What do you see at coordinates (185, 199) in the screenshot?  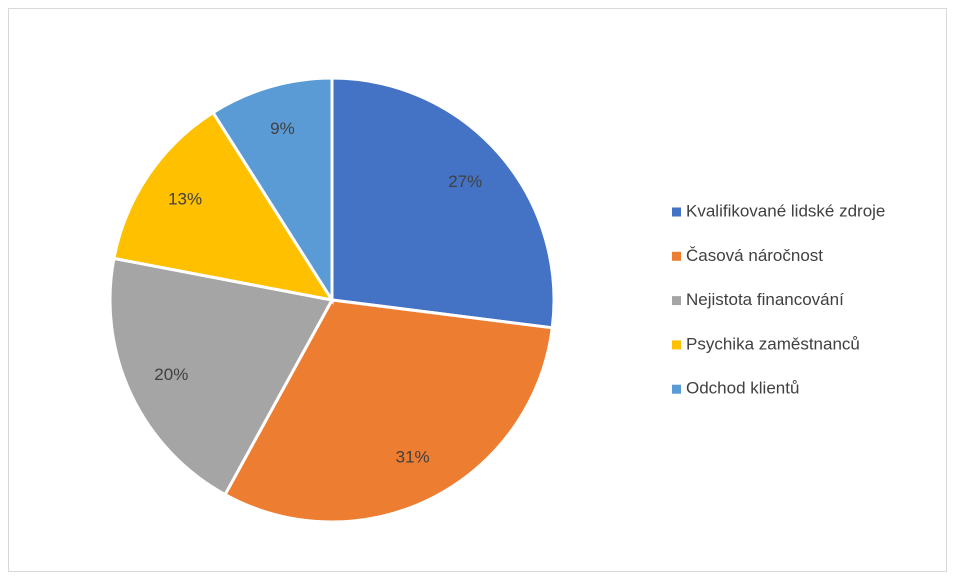 I see `data-label: 13%` at bounding box center [185, 199].